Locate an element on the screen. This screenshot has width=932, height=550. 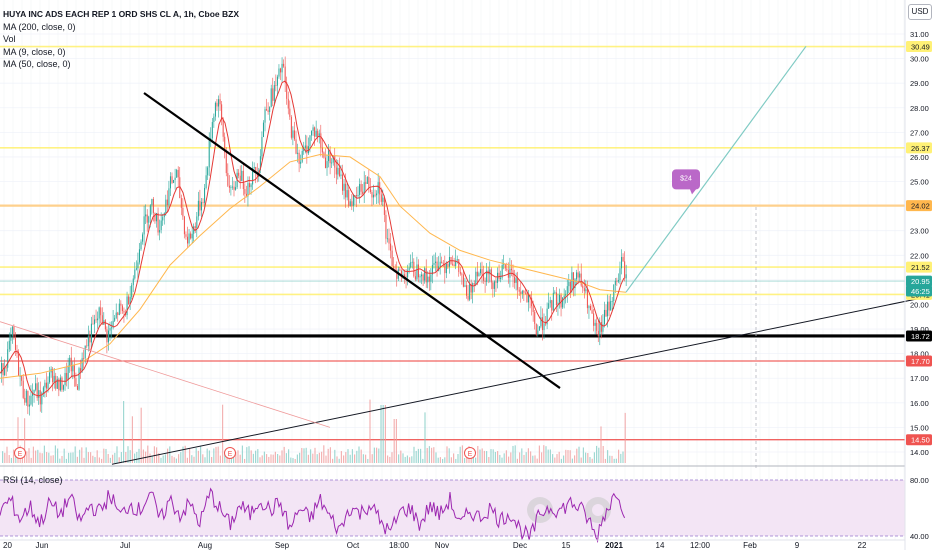
trendline-target is located at coordinates (716, 169).